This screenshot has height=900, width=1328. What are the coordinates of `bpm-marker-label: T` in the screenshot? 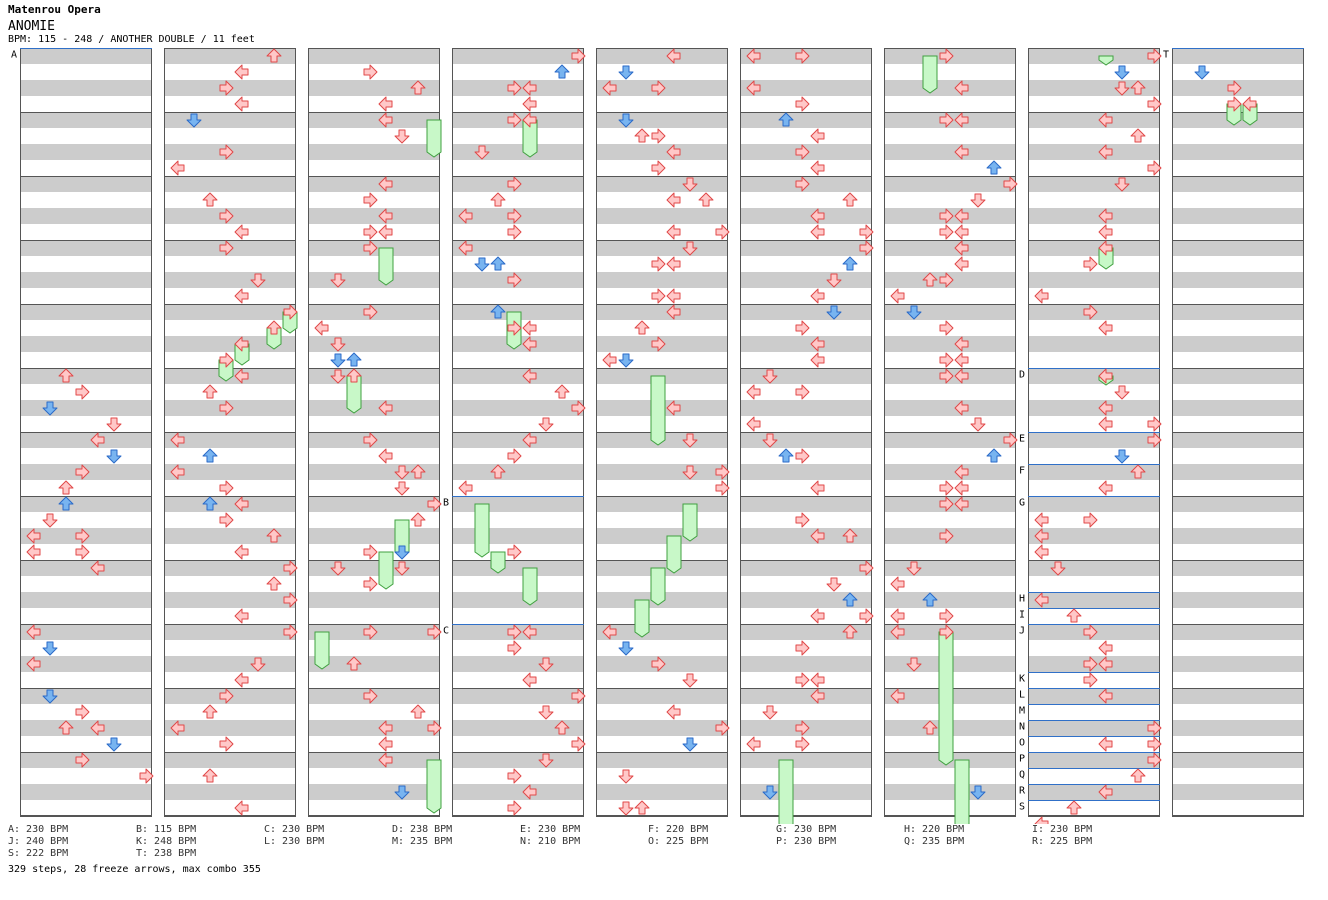 It's located at (1166, 55).